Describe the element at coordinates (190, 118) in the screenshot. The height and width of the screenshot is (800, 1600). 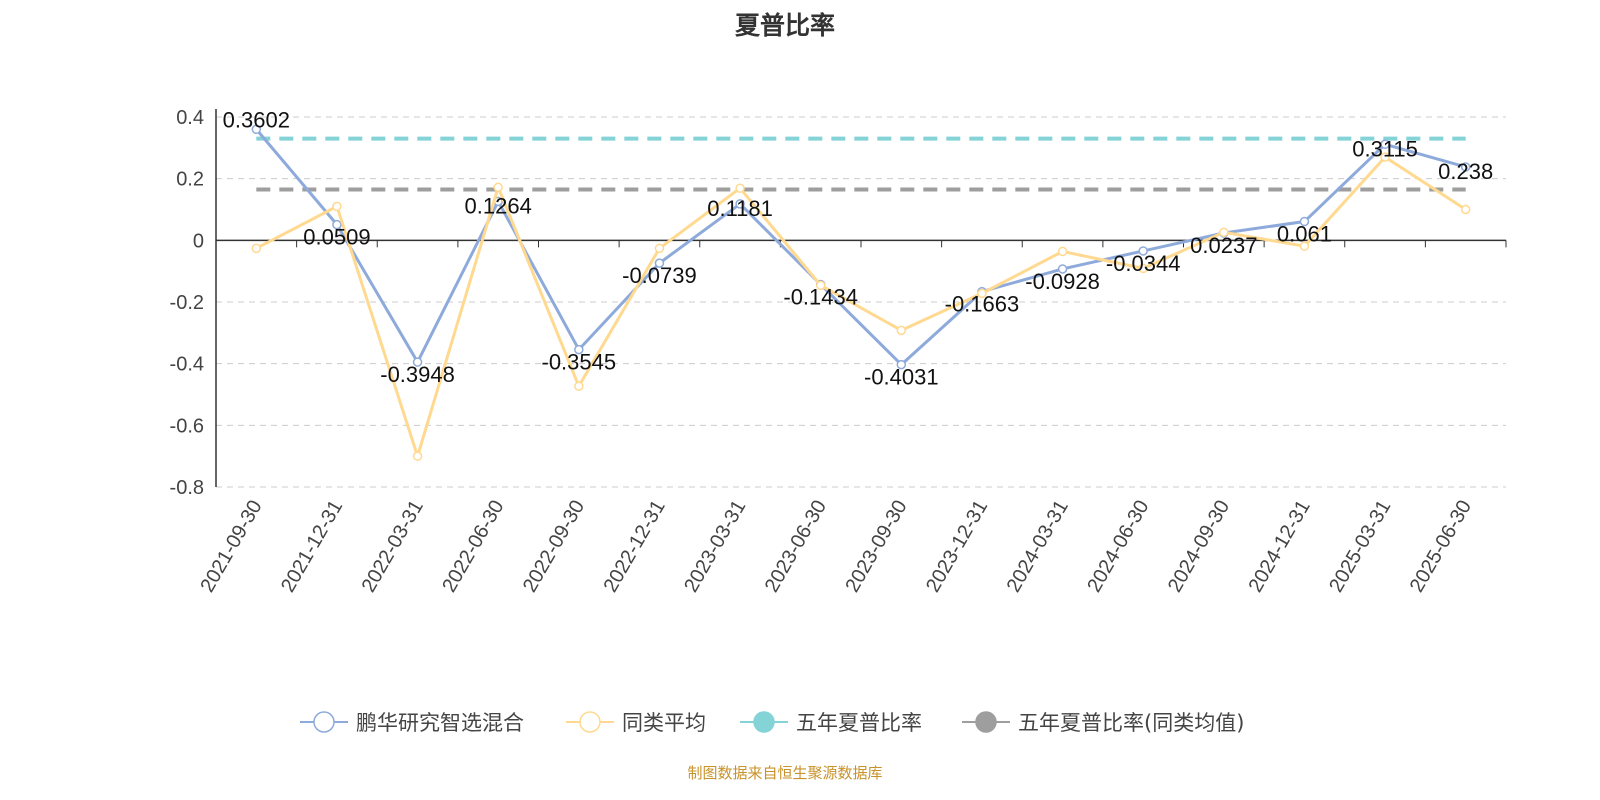
I see `y-tick-label: 0.4` at that location.